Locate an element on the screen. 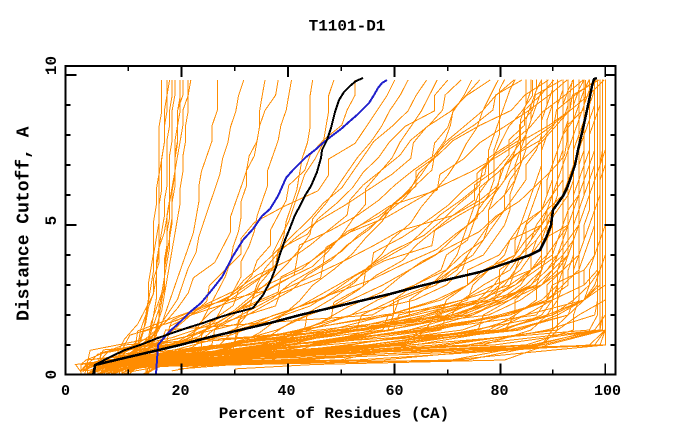 This screenshot has width=680, height=445. svg-text: Distance Cutoff, A is located at coordinates (25, 223).